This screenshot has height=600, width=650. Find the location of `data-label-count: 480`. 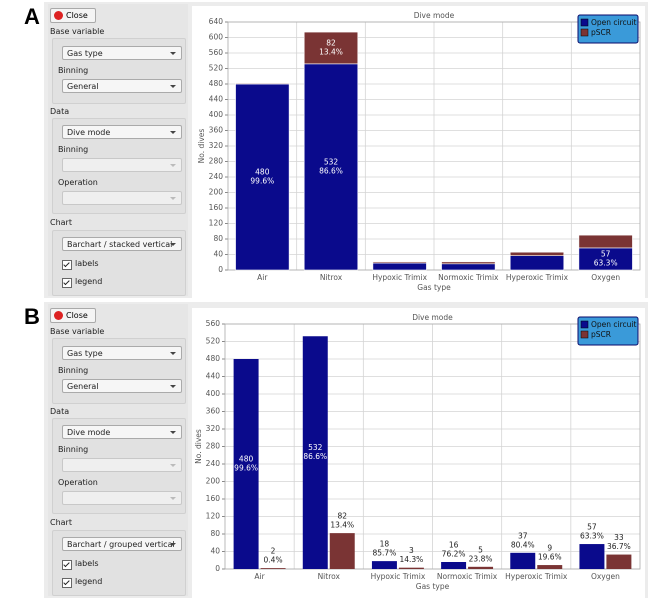

data-label-count: 480 is located at coordinates (246, 459).